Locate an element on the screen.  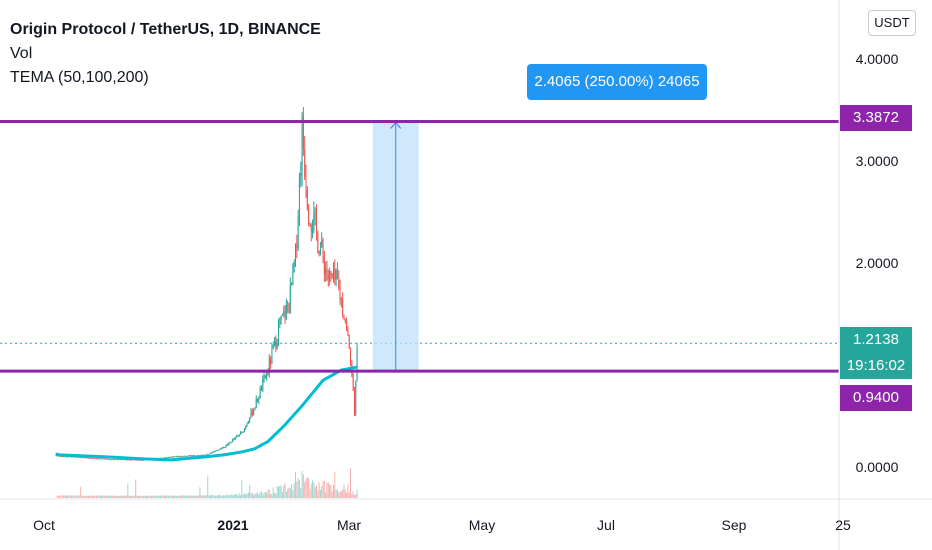
tema-indicator-label: TEMA (50,100,200) is located at coordinates (79, 77).